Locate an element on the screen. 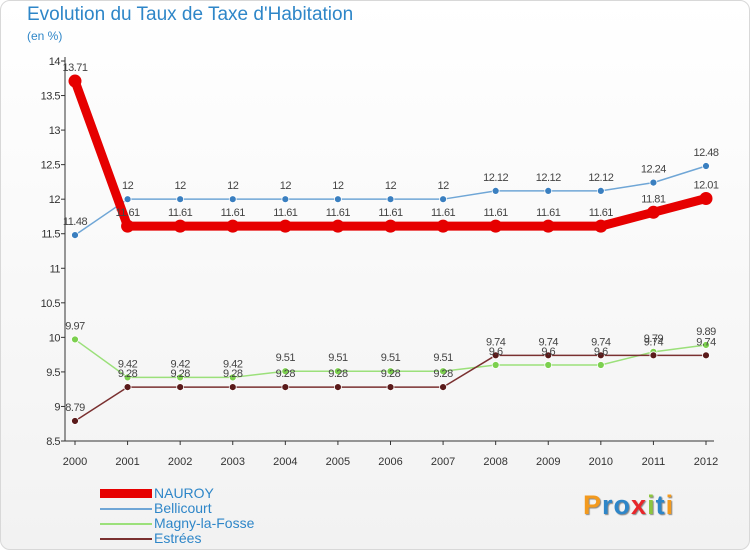  legend-item-magny: Magny-la-Fosse is located at coordinates (177, 523).